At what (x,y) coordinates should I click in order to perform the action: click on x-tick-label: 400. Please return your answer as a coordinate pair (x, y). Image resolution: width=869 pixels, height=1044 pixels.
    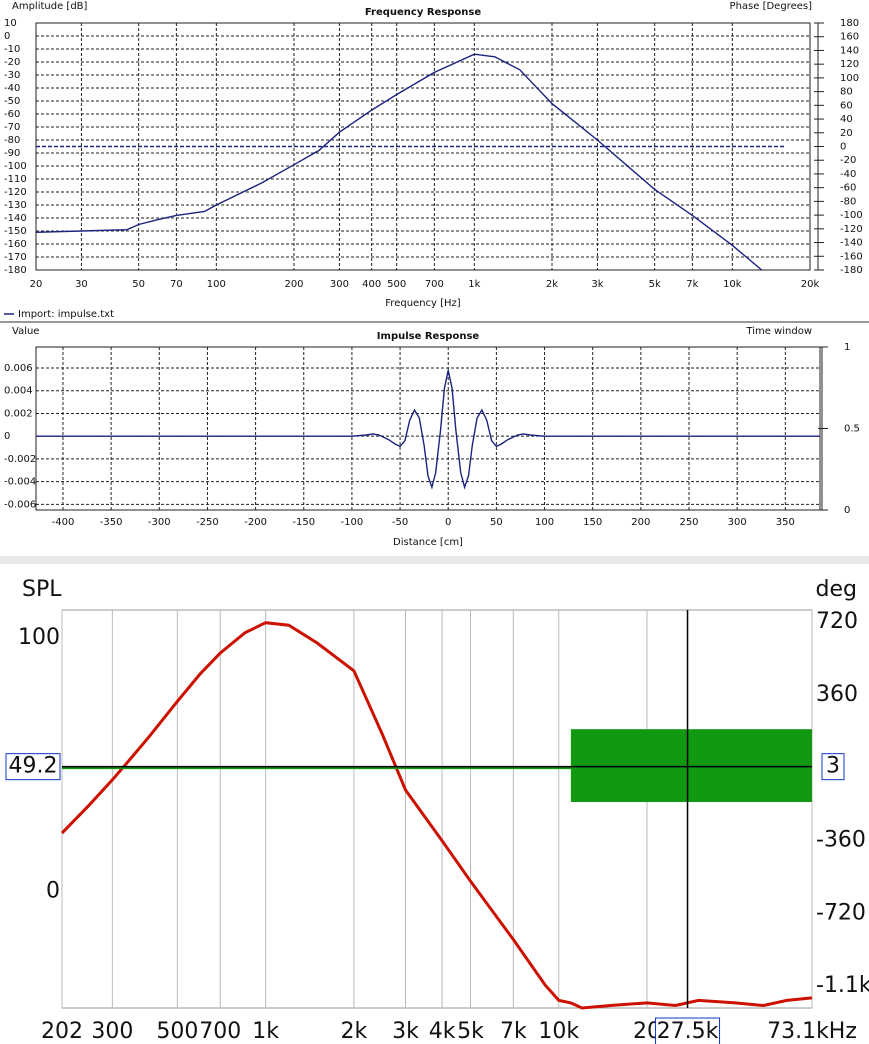
    Looking at the image, I should click on (371, 284).